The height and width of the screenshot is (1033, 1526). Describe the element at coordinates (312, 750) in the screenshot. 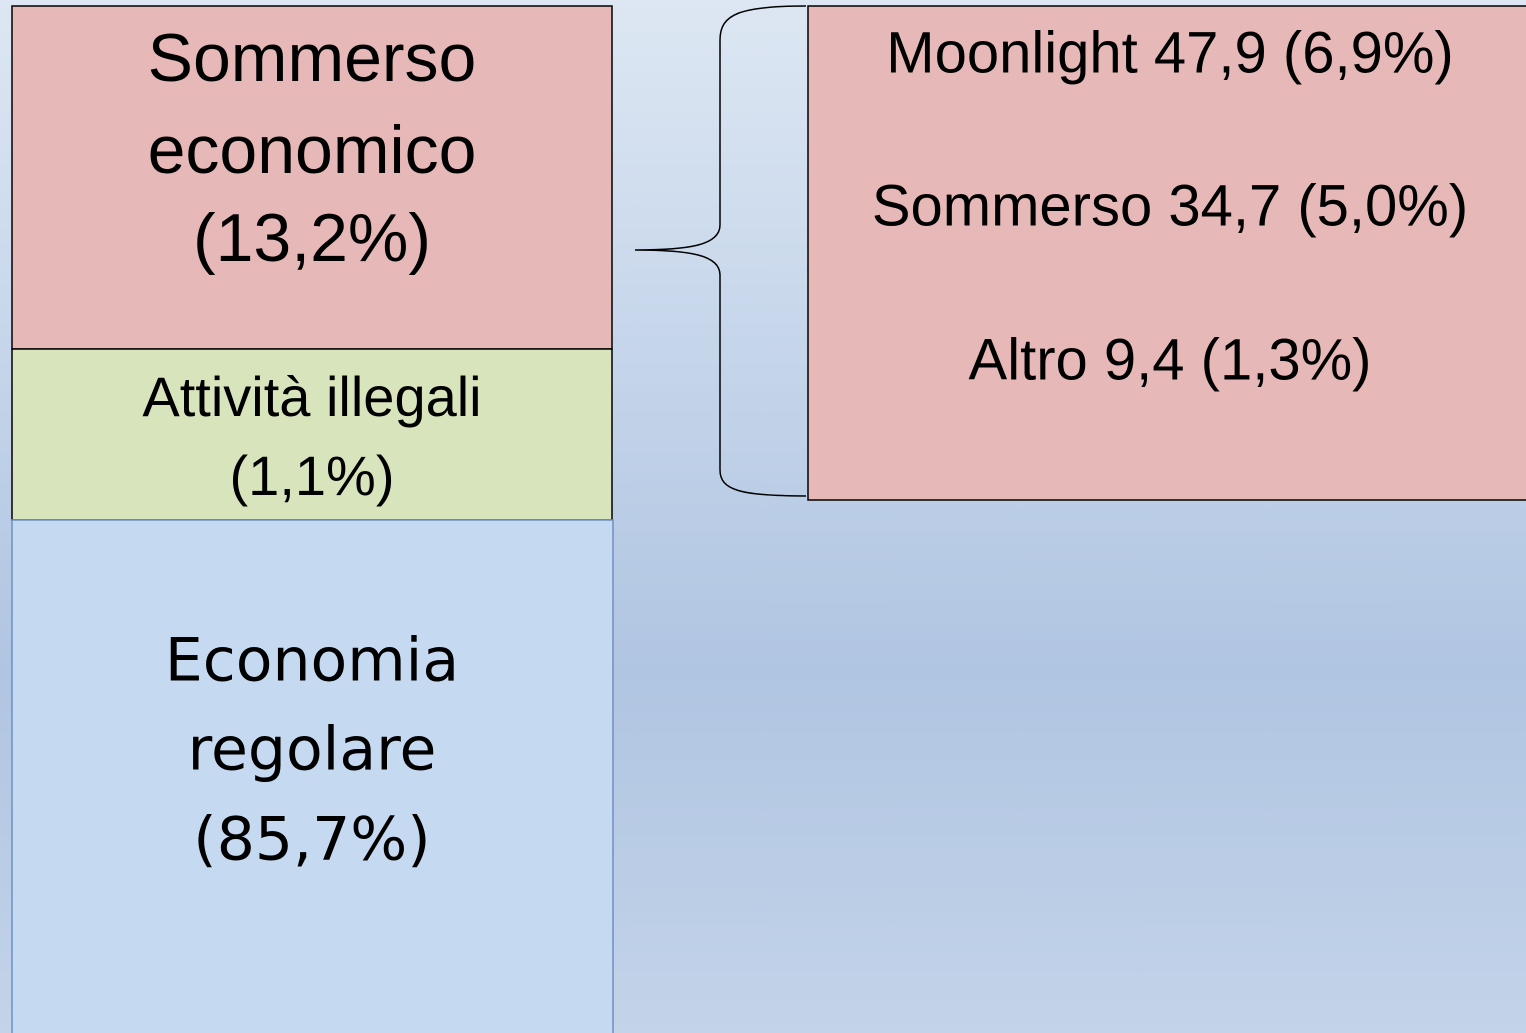

I see `box-text: regolare` at that location.